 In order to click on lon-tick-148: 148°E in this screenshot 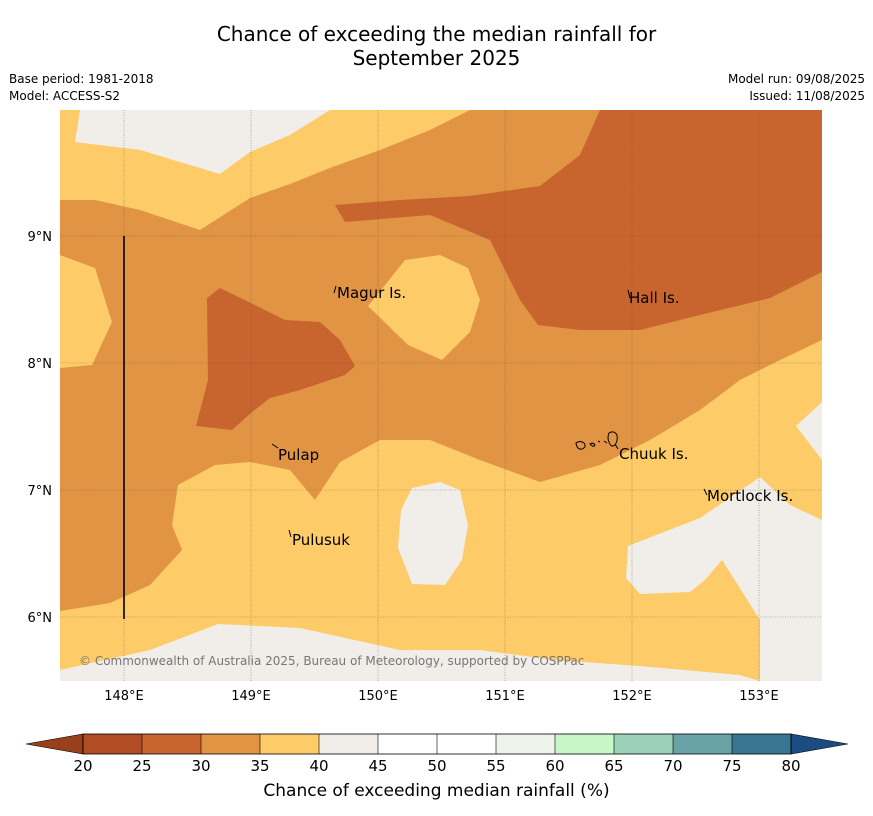, I will do `click(124, 696)`.